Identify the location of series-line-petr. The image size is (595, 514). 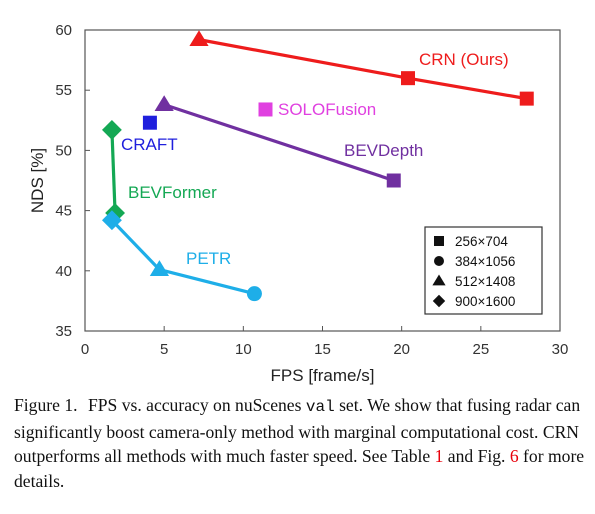
(182, 257).